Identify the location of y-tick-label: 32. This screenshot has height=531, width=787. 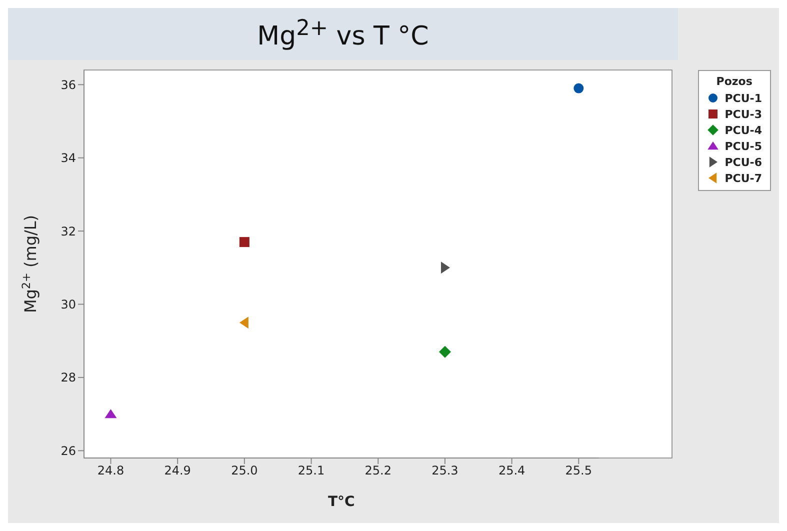
(68, 231).